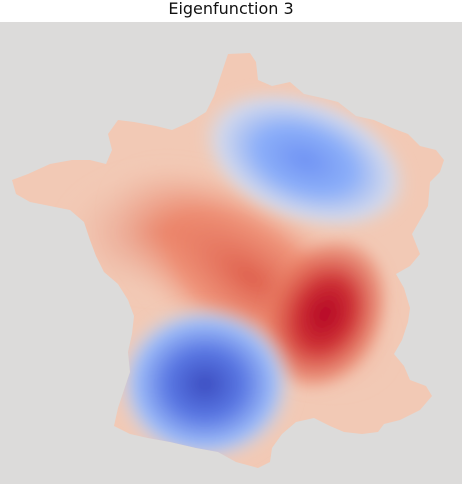 The image size is (462, 484). I want to click on plot-title: Eigenfunction 3, so click(231, 9).